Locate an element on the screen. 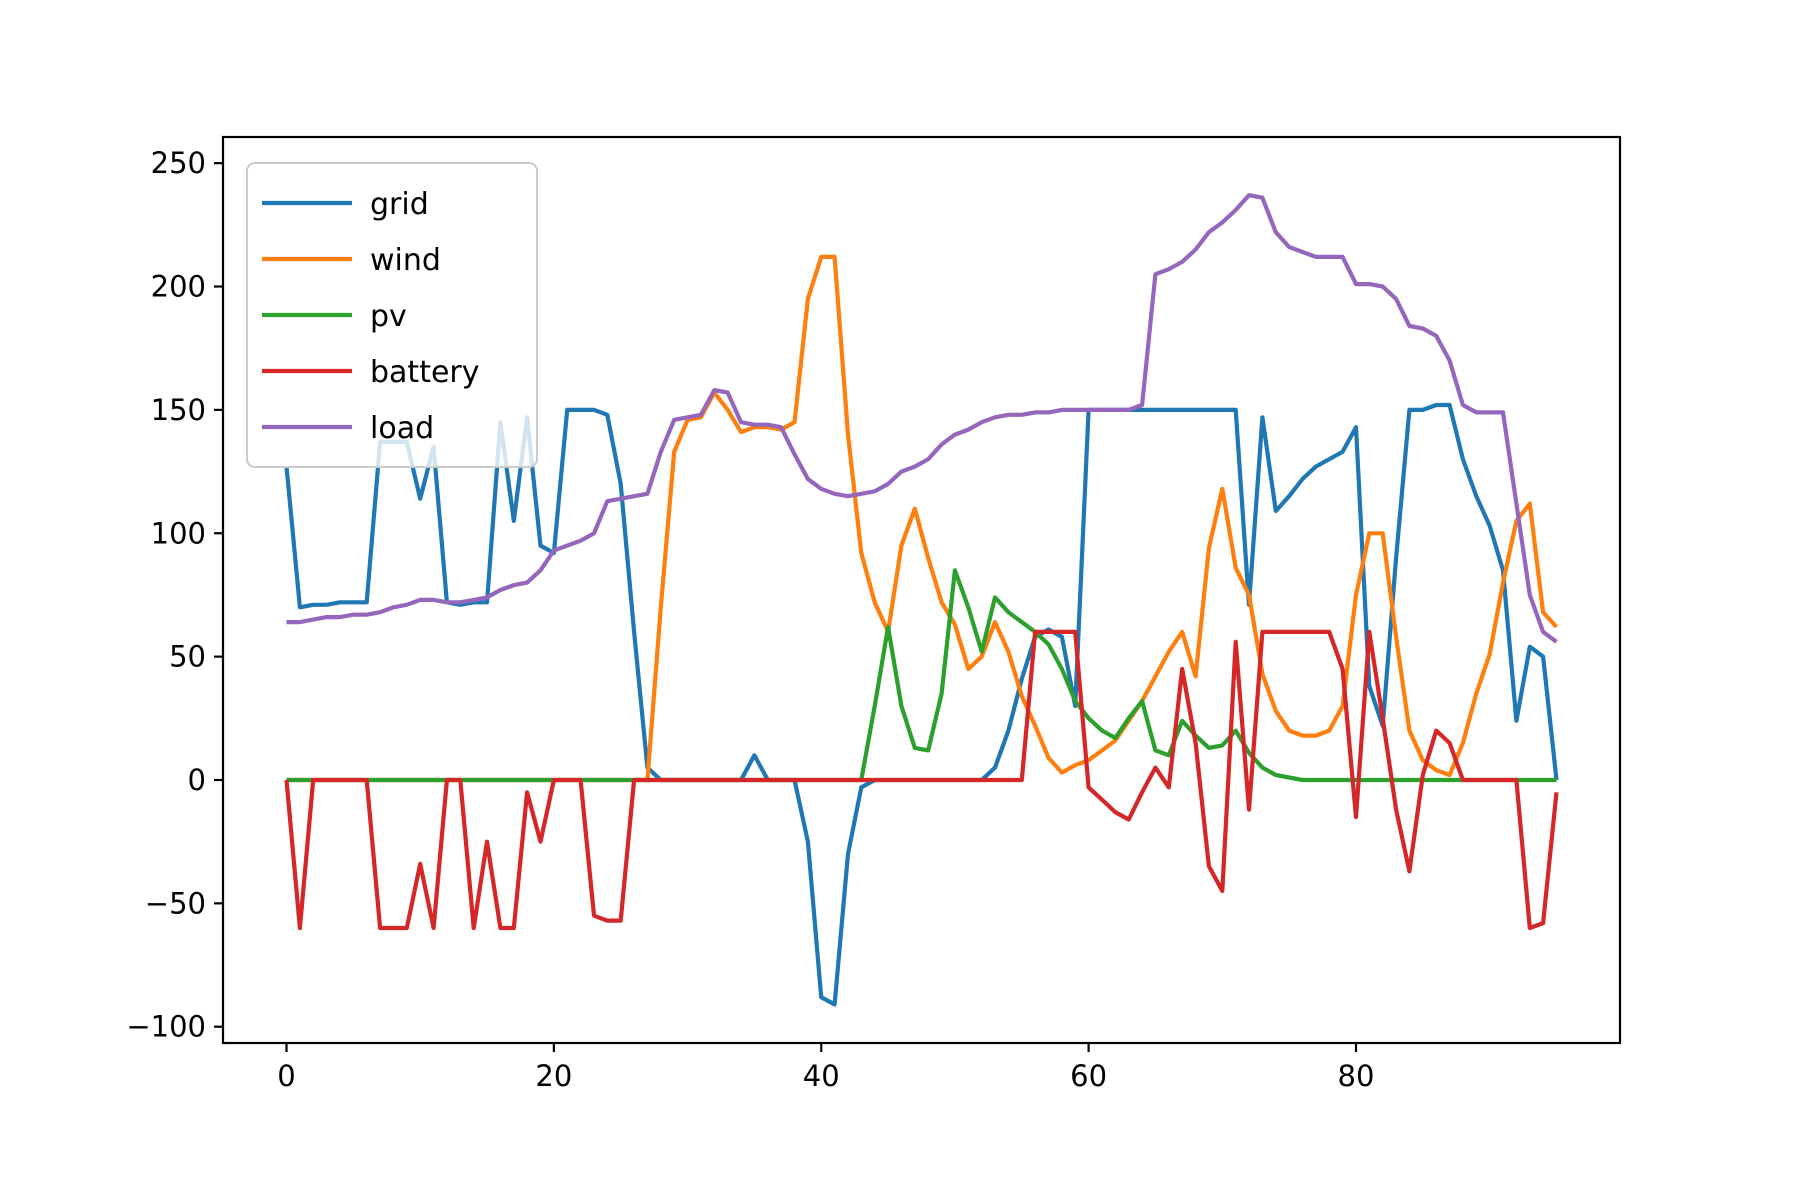 This screenshot has width=1800, height=1200. series-line-pv is located at coordinates (921, 675).